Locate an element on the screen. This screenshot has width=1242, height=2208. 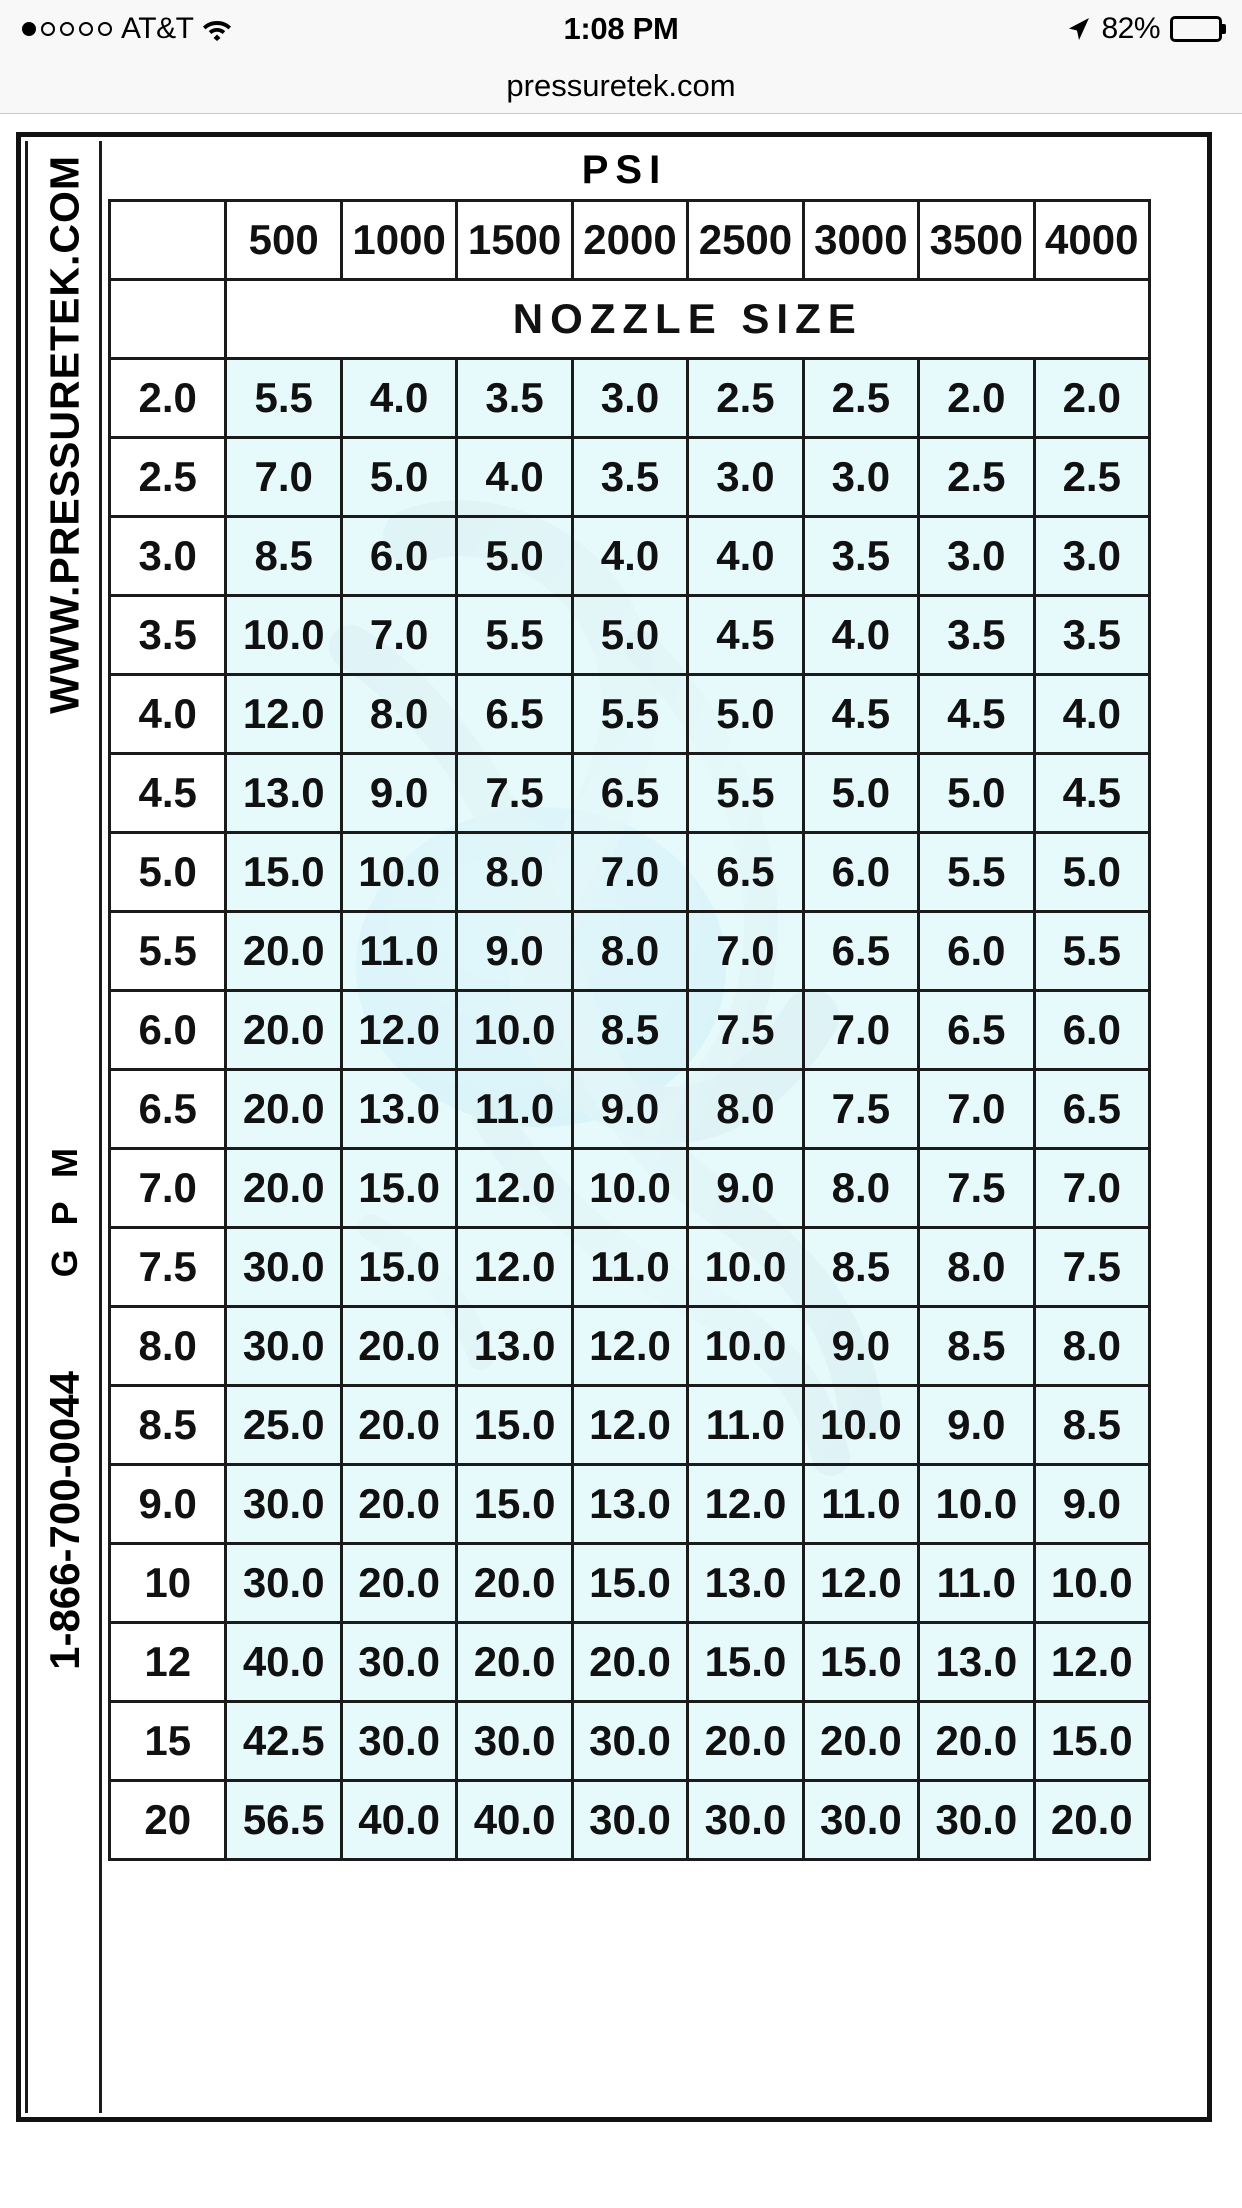
nozzle-size-cell: 6.0 is located at coordinates (1092, 1030).